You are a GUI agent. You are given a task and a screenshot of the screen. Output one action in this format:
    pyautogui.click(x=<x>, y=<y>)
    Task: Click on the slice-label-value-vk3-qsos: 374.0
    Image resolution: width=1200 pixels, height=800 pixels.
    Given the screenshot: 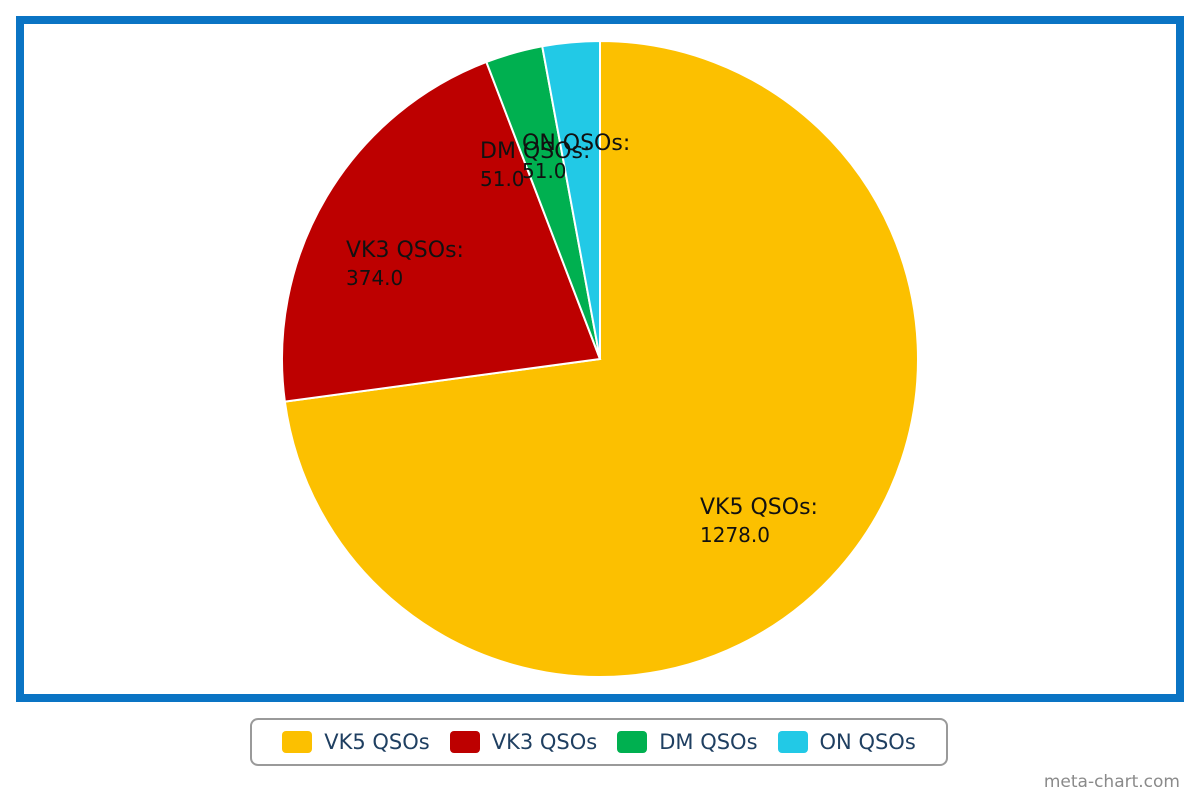 What is the action you would take?
    pyautogui.click(x=374, y=278)
    